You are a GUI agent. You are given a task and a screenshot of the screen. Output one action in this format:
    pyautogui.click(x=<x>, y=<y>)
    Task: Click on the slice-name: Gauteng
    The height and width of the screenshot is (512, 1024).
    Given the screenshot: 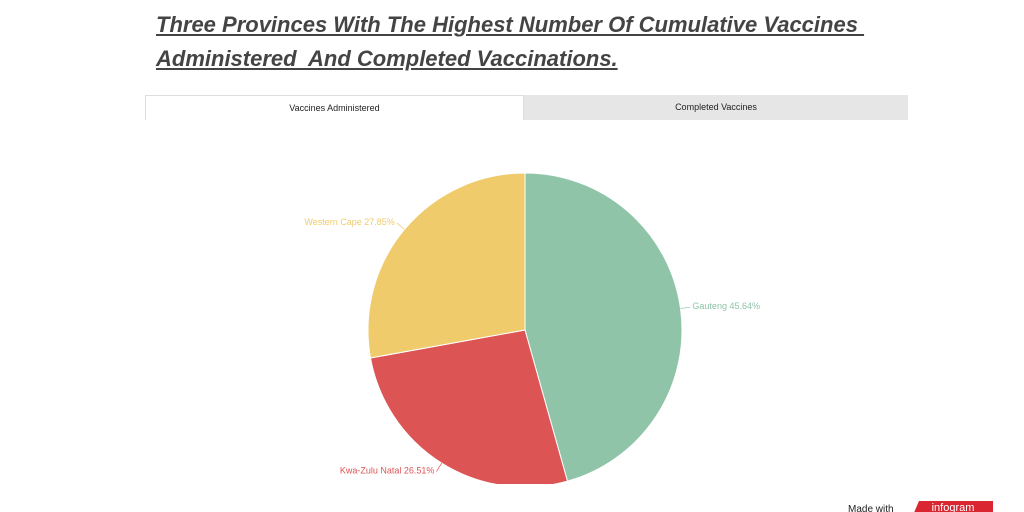 What is the action you would take?
    pyautogui.click(x=709, y=307)
    